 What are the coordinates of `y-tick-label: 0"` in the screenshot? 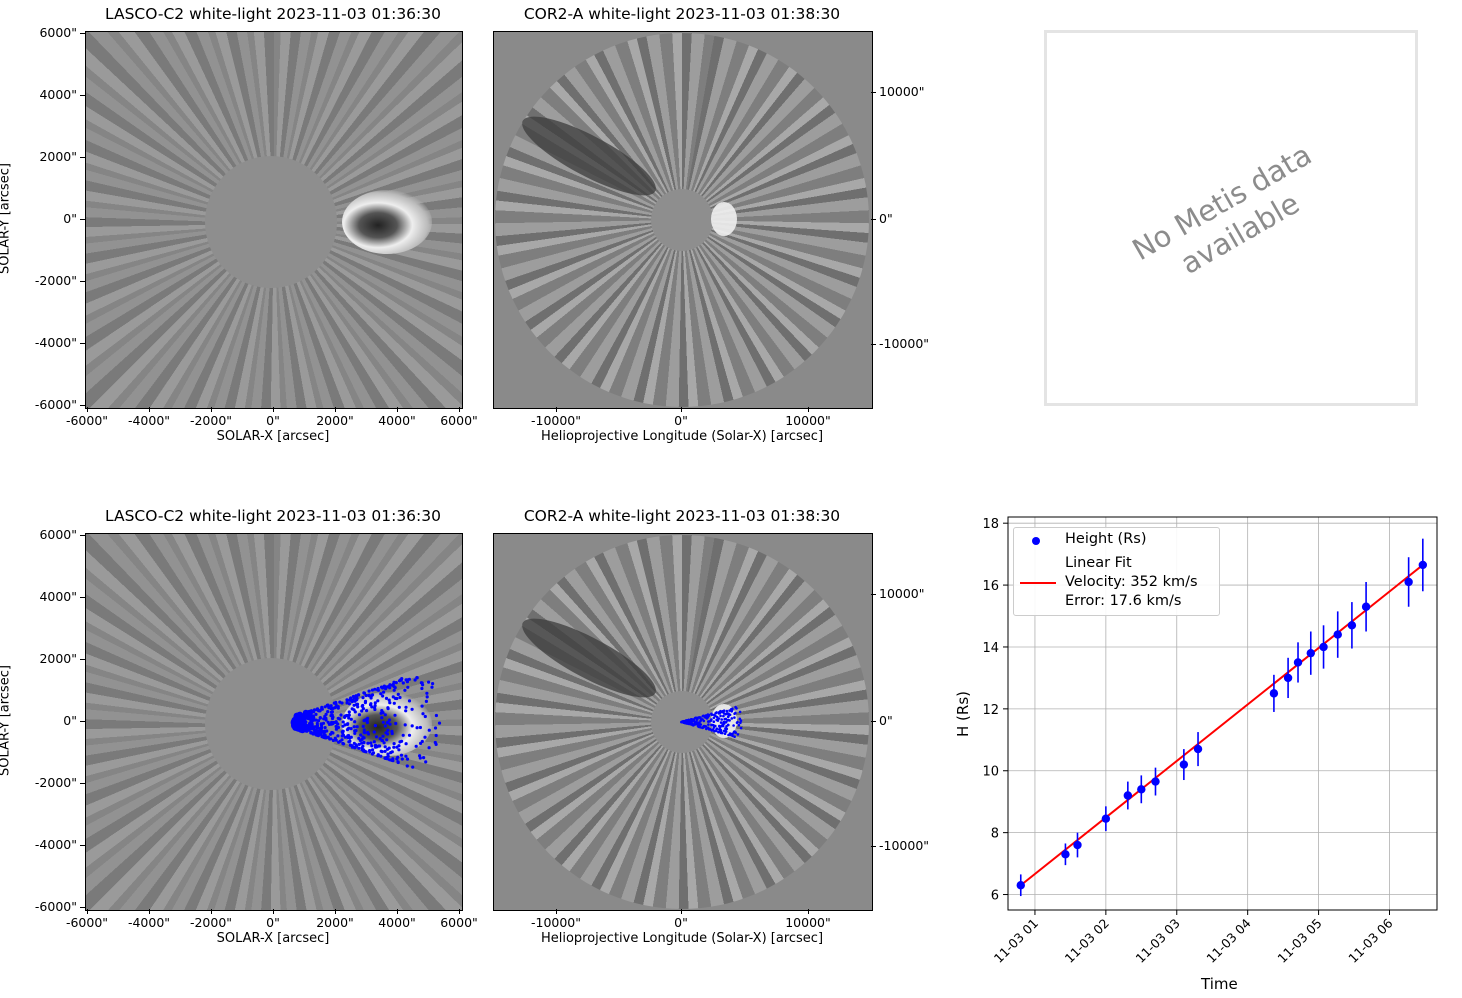 It's located at (886, 720).